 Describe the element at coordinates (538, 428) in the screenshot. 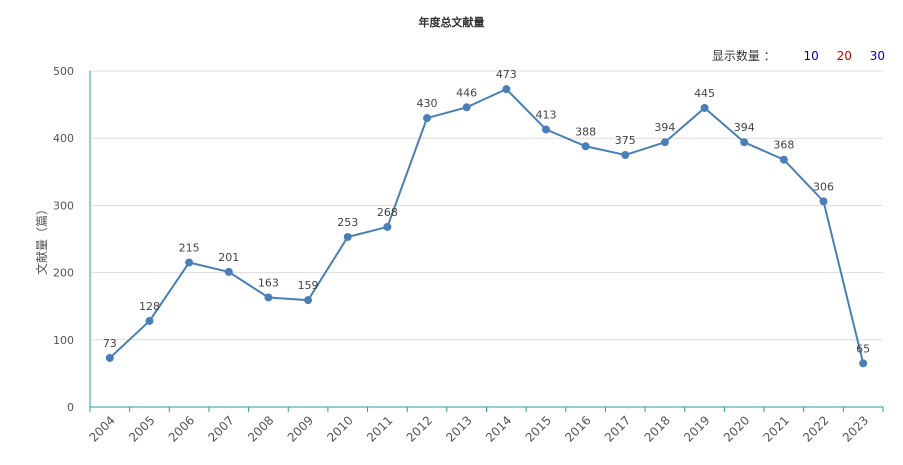

I see `x-tick-label: 2015` at that location.